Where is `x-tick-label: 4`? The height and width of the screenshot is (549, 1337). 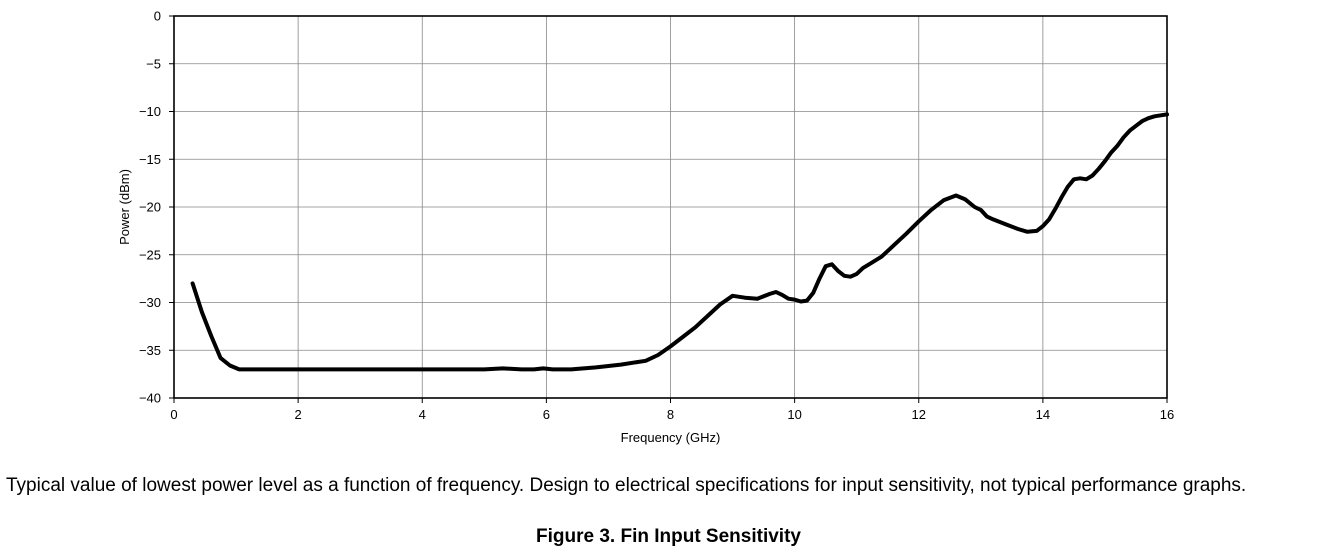 x-tick-label: 4 is located at coordinates (422, 414).